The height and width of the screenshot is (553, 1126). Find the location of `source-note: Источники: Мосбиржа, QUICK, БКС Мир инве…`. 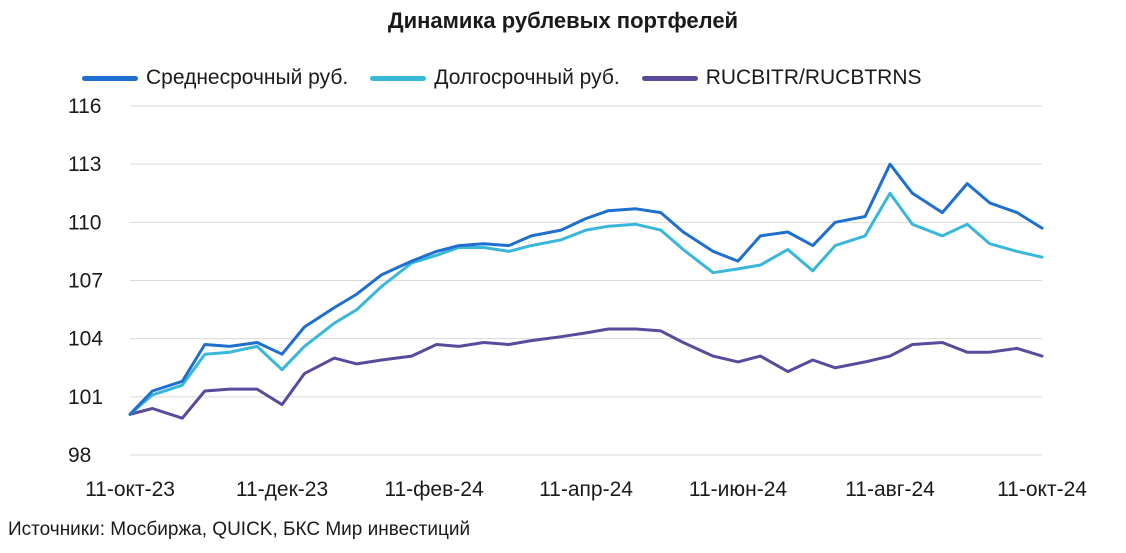

source-note: Источники: Мосбиржа, QUICK, БКС Мир инве… is located at coordinates (239, 529).